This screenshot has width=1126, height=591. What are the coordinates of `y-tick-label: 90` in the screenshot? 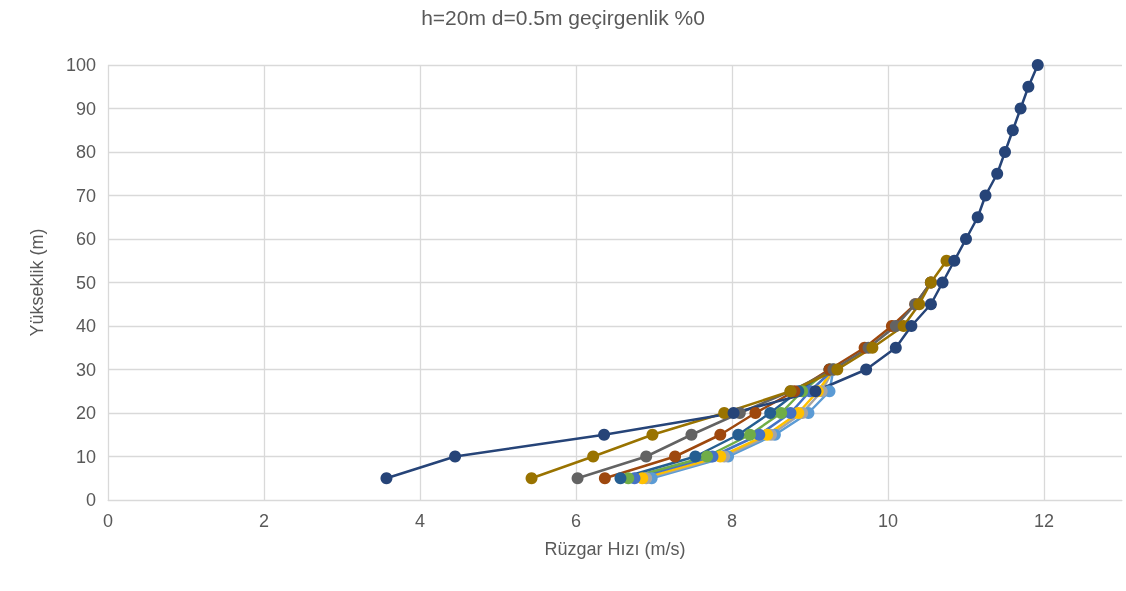 It's located at (85, 108).